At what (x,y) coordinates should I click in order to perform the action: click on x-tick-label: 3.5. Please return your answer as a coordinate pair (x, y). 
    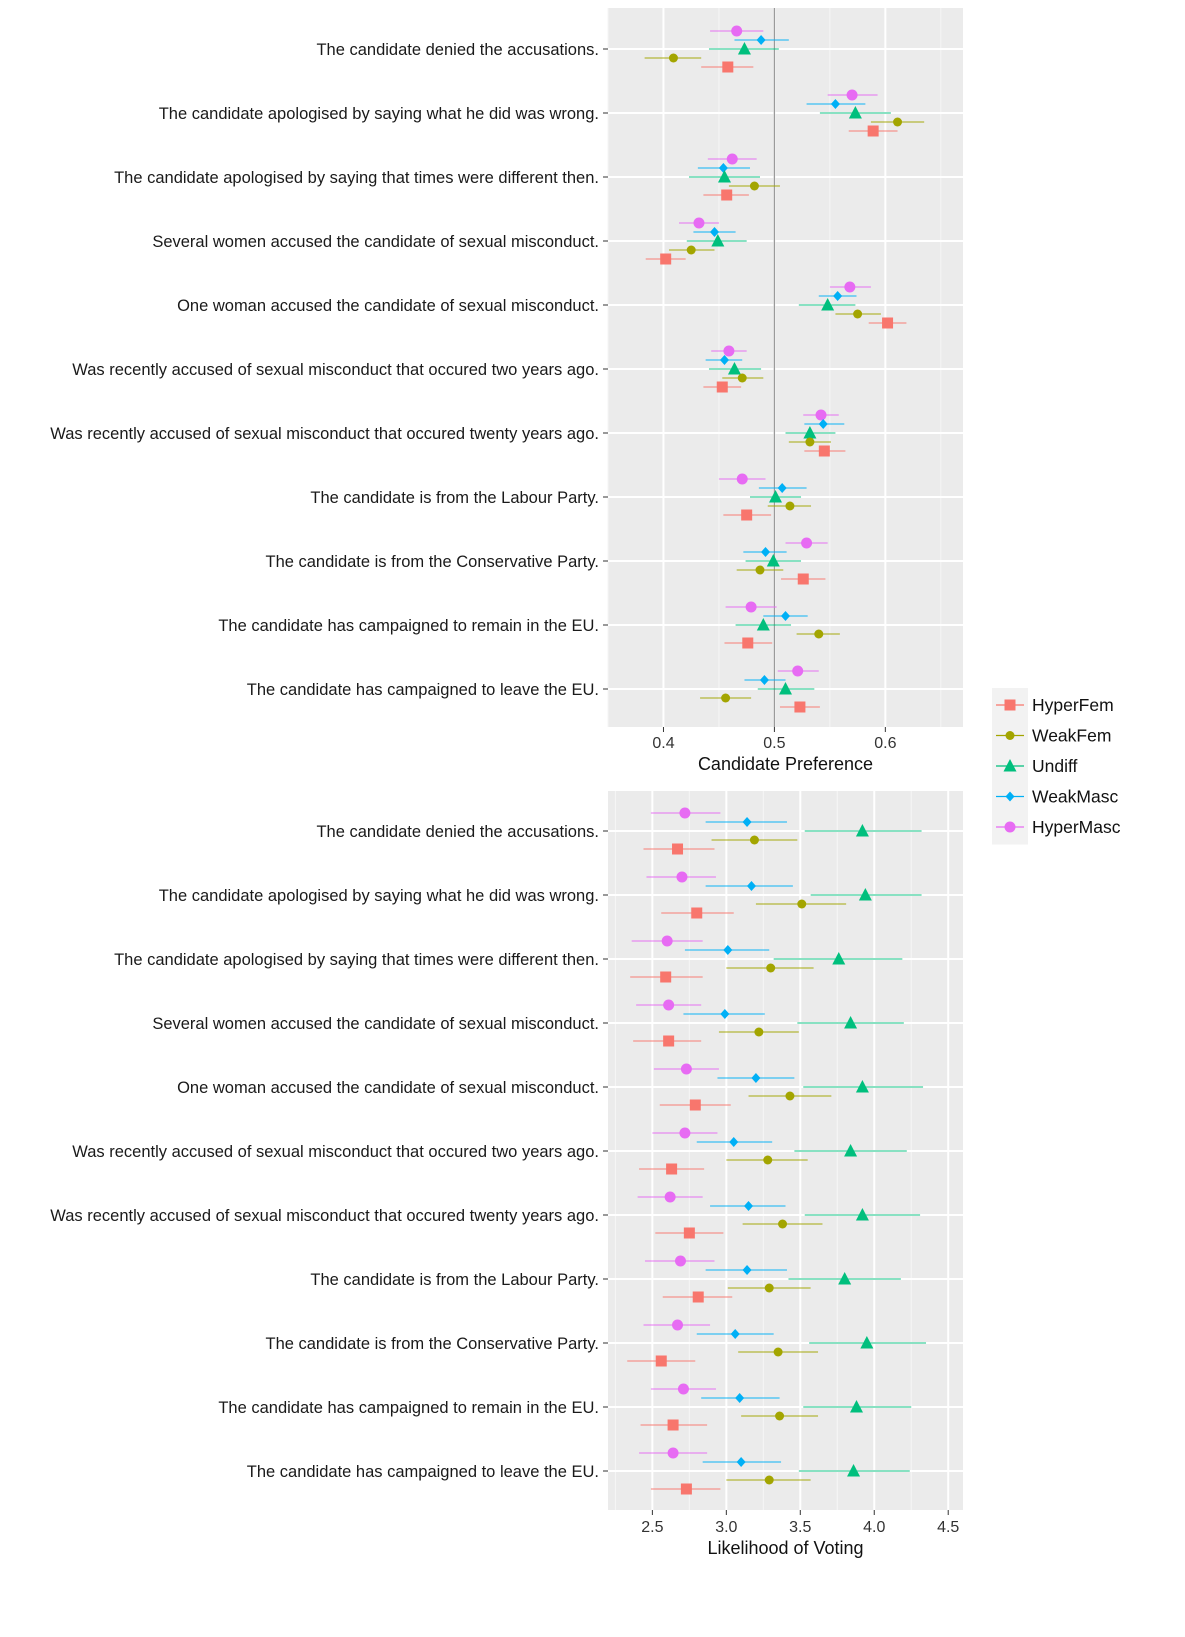
    Looking at the image, I should click on (800, 1527).